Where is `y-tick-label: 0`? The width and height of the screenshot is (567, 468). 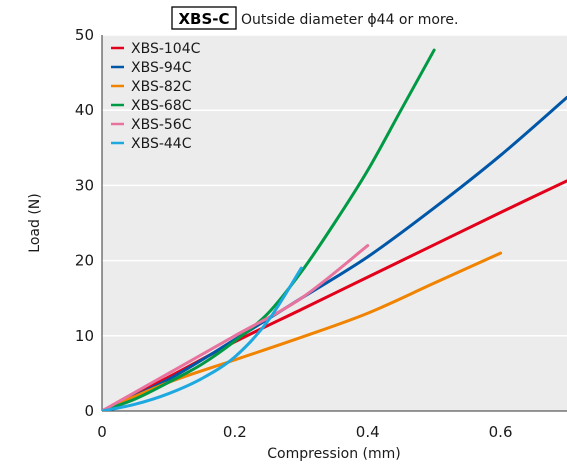 y-tick-label: 0 is located at coordinates (89, 411).